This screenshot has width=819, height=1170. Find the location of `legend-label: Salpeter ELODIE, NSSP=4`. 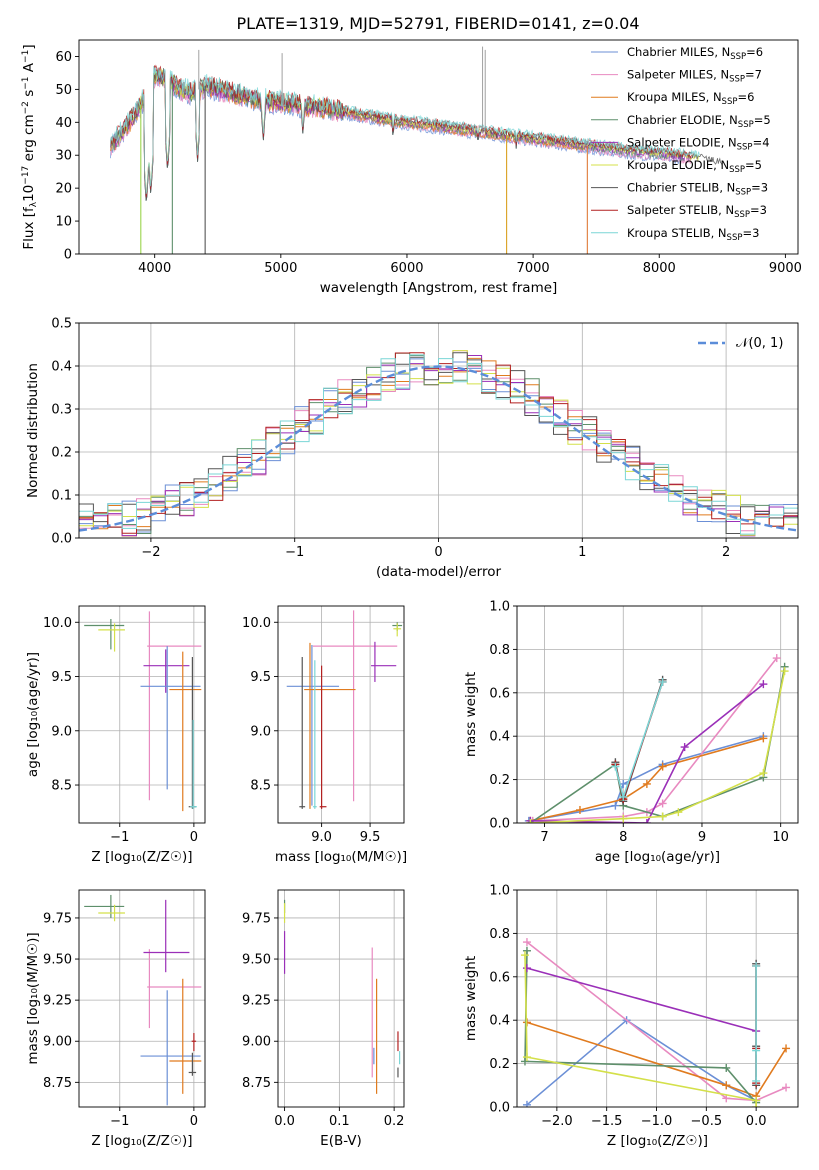

legend-label: Salpeter ELODIE, NSSP=4 is located at coordinates (698, 143).